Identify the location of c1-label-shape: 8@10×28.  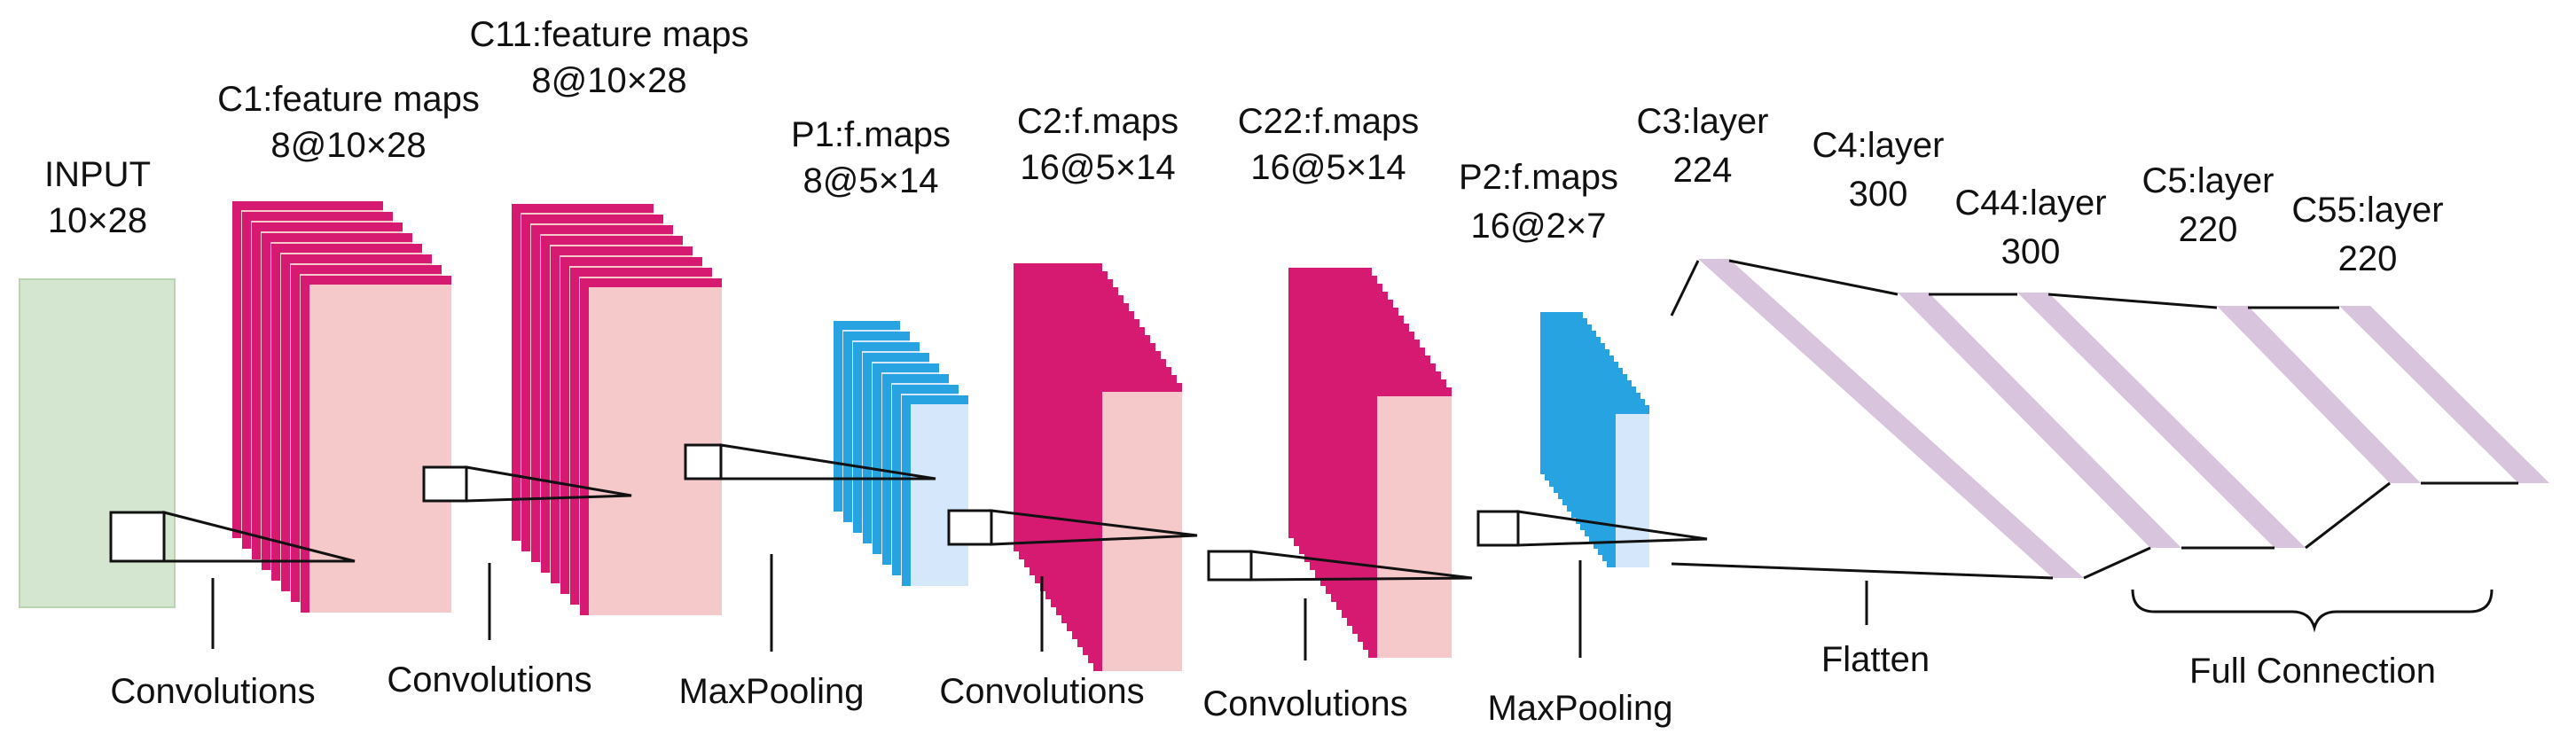
(348, 145).